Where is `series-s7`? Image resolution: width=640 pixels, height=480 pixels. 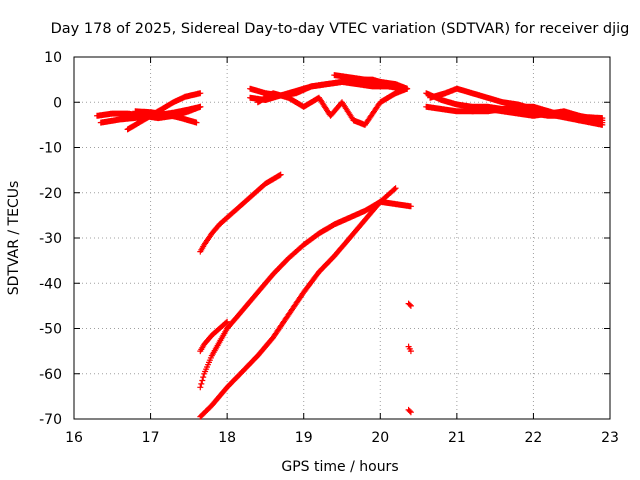
series-s7 is located at coordinates (332, 106).